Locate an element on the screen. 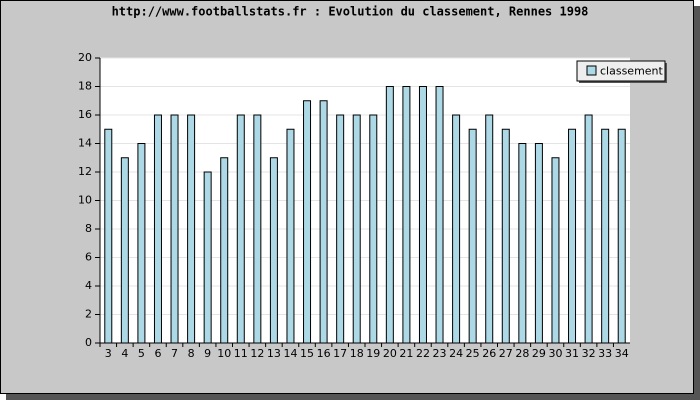 The height and width of the screenshot is (400, 700). y-tick-label: 12 is located at coordinates (85, 171).